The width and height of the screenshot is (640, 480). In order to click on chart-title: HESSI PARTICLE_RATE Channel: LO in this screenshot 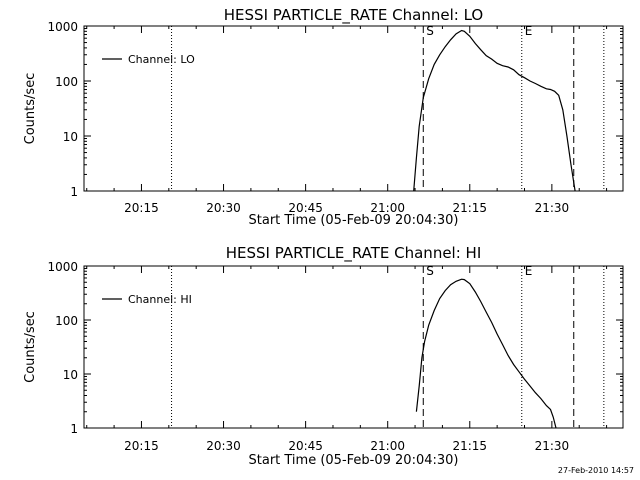, I will do `click(353, 15)`.